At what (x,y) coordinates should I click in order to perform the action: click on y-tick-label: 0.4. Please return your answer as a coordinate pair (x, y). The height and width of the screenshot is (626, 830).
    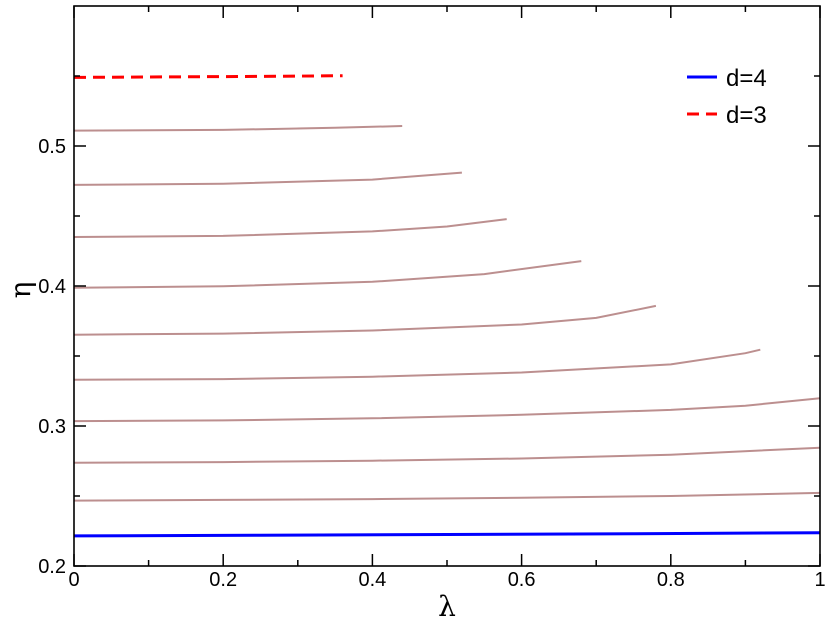
    Looking at the image, I should click on (52, 287).